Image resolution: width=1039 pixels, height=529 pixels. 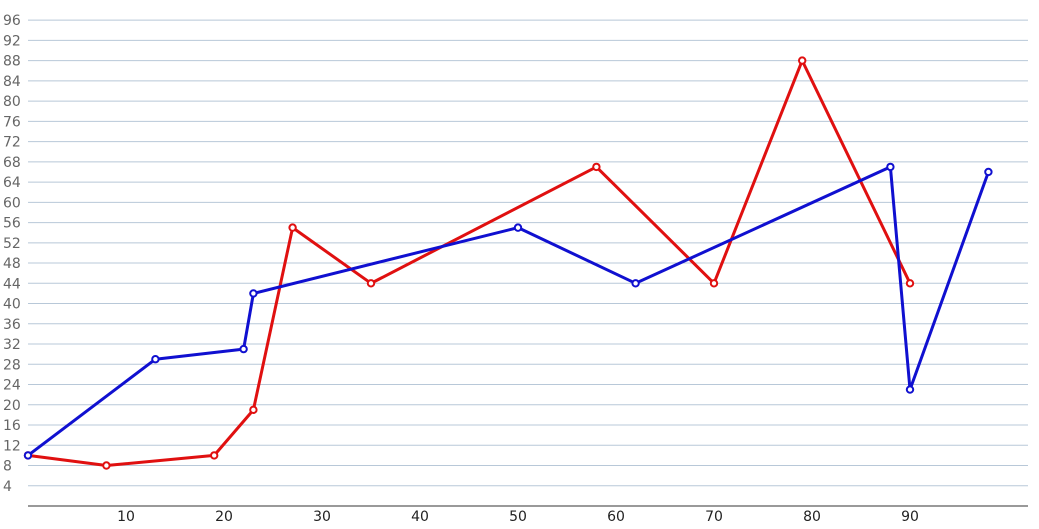 What do you see at coordinates (12, 446) in the screenshot?
I see `y-tick-label: 12` at bounding box center [12, 446].